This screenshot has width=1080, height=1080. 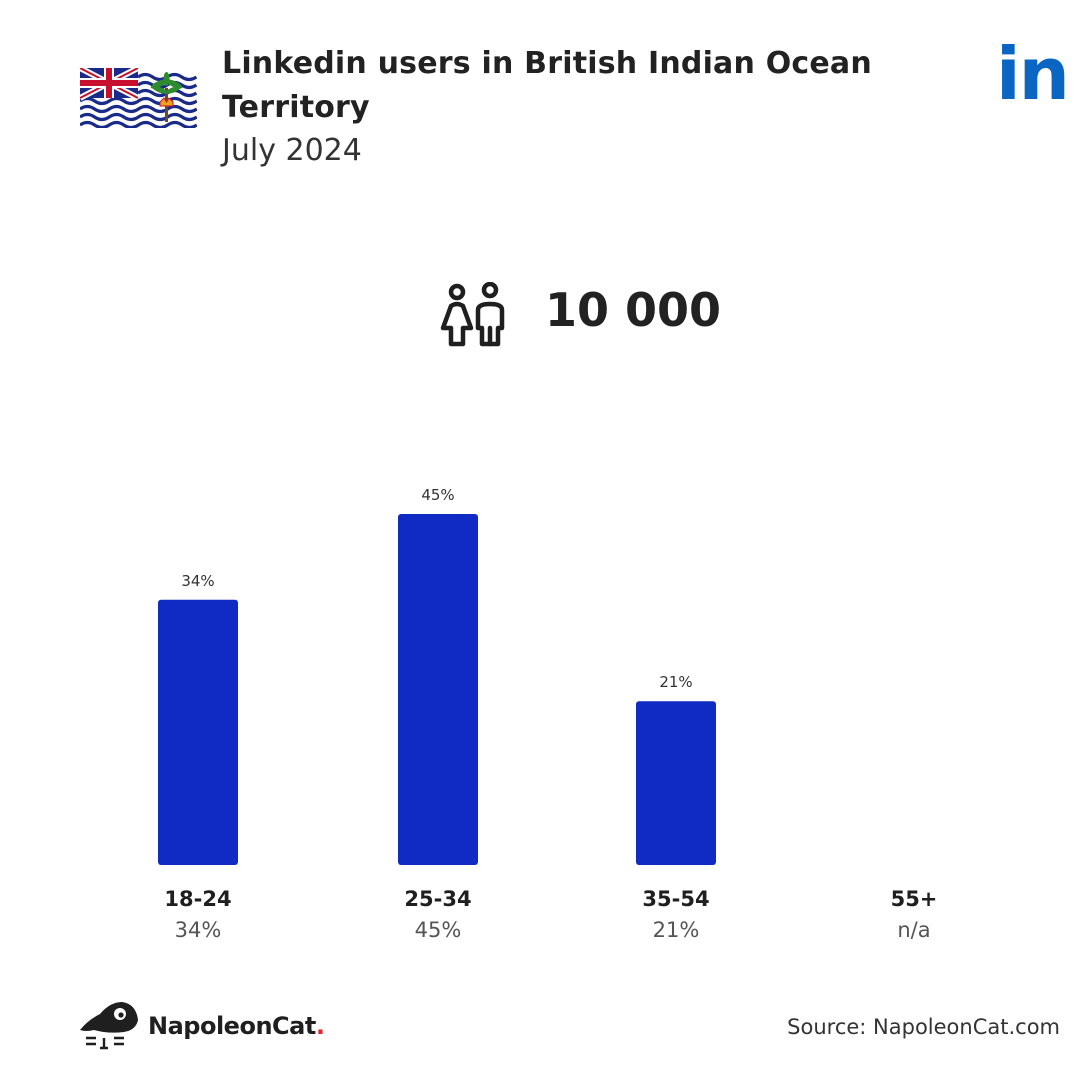 What do you see at coordinates (232, 1026) in the screenshot?
I see `brand-name-text: NapoleonCat` at bounding box center [232, 1026].